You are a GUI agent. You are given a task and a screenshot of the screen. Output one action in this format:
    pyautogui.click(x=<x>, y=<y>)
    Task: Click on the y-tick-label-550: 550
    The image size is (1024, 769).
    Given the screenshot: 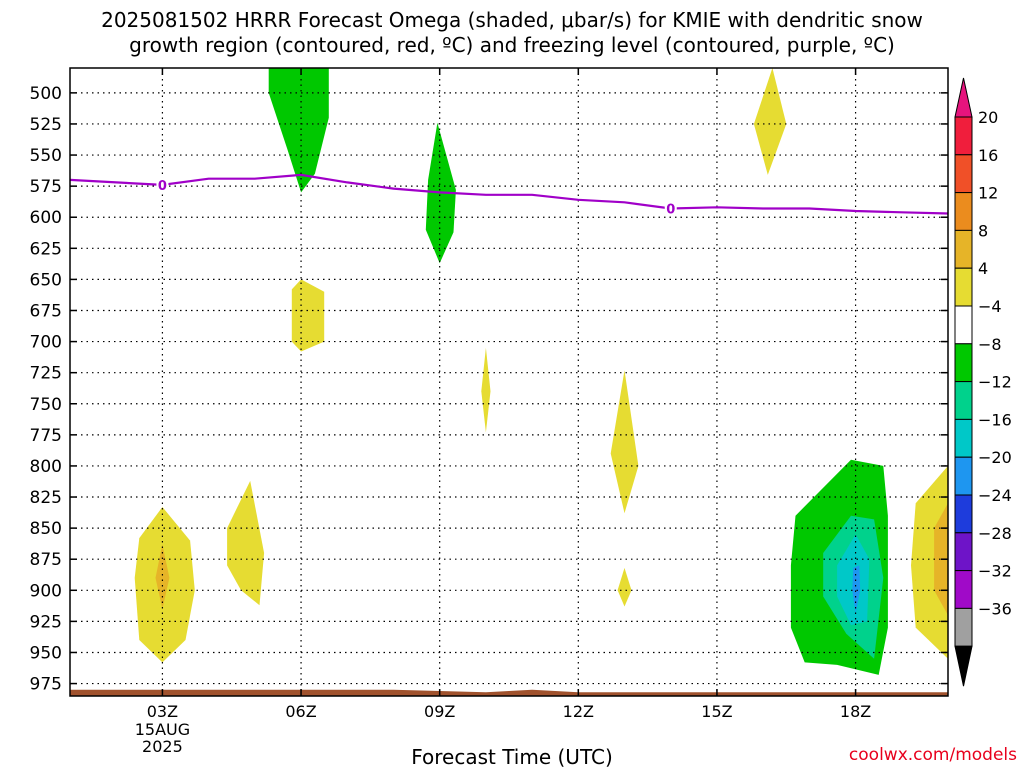 What is the action you would take?
    pyautogui.click(x=46, y=156)
    